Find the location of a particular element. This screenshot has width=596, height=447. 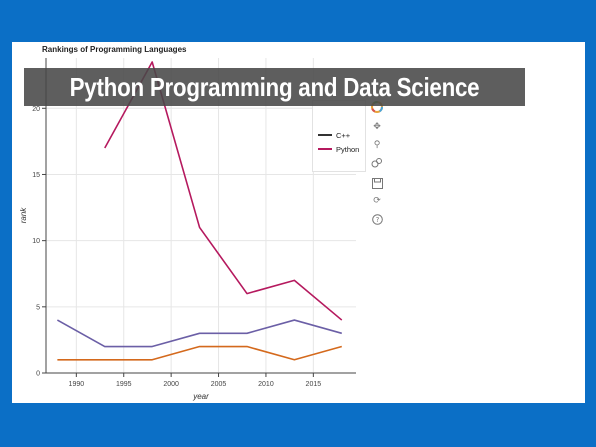

zoom-icon: ⚲ is located at coordinates (377, 145).